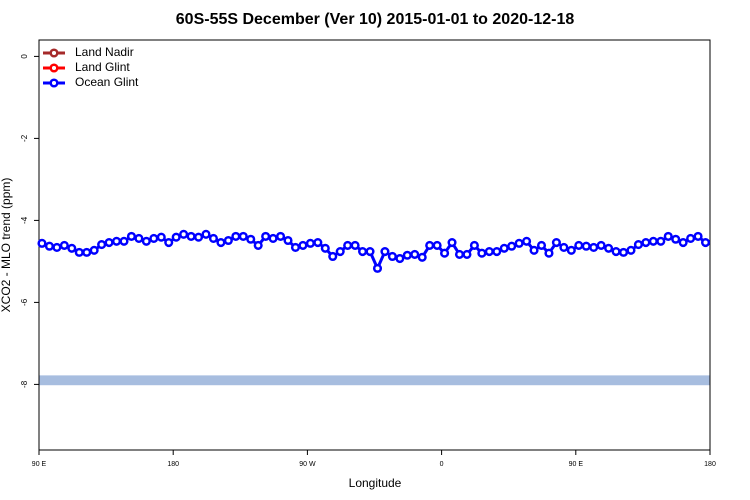 This screenshot has height=500, width=750. Describe the element at coordinates (102, 67) in the screenshot. I see `legend-label: Land Glint` at that location.